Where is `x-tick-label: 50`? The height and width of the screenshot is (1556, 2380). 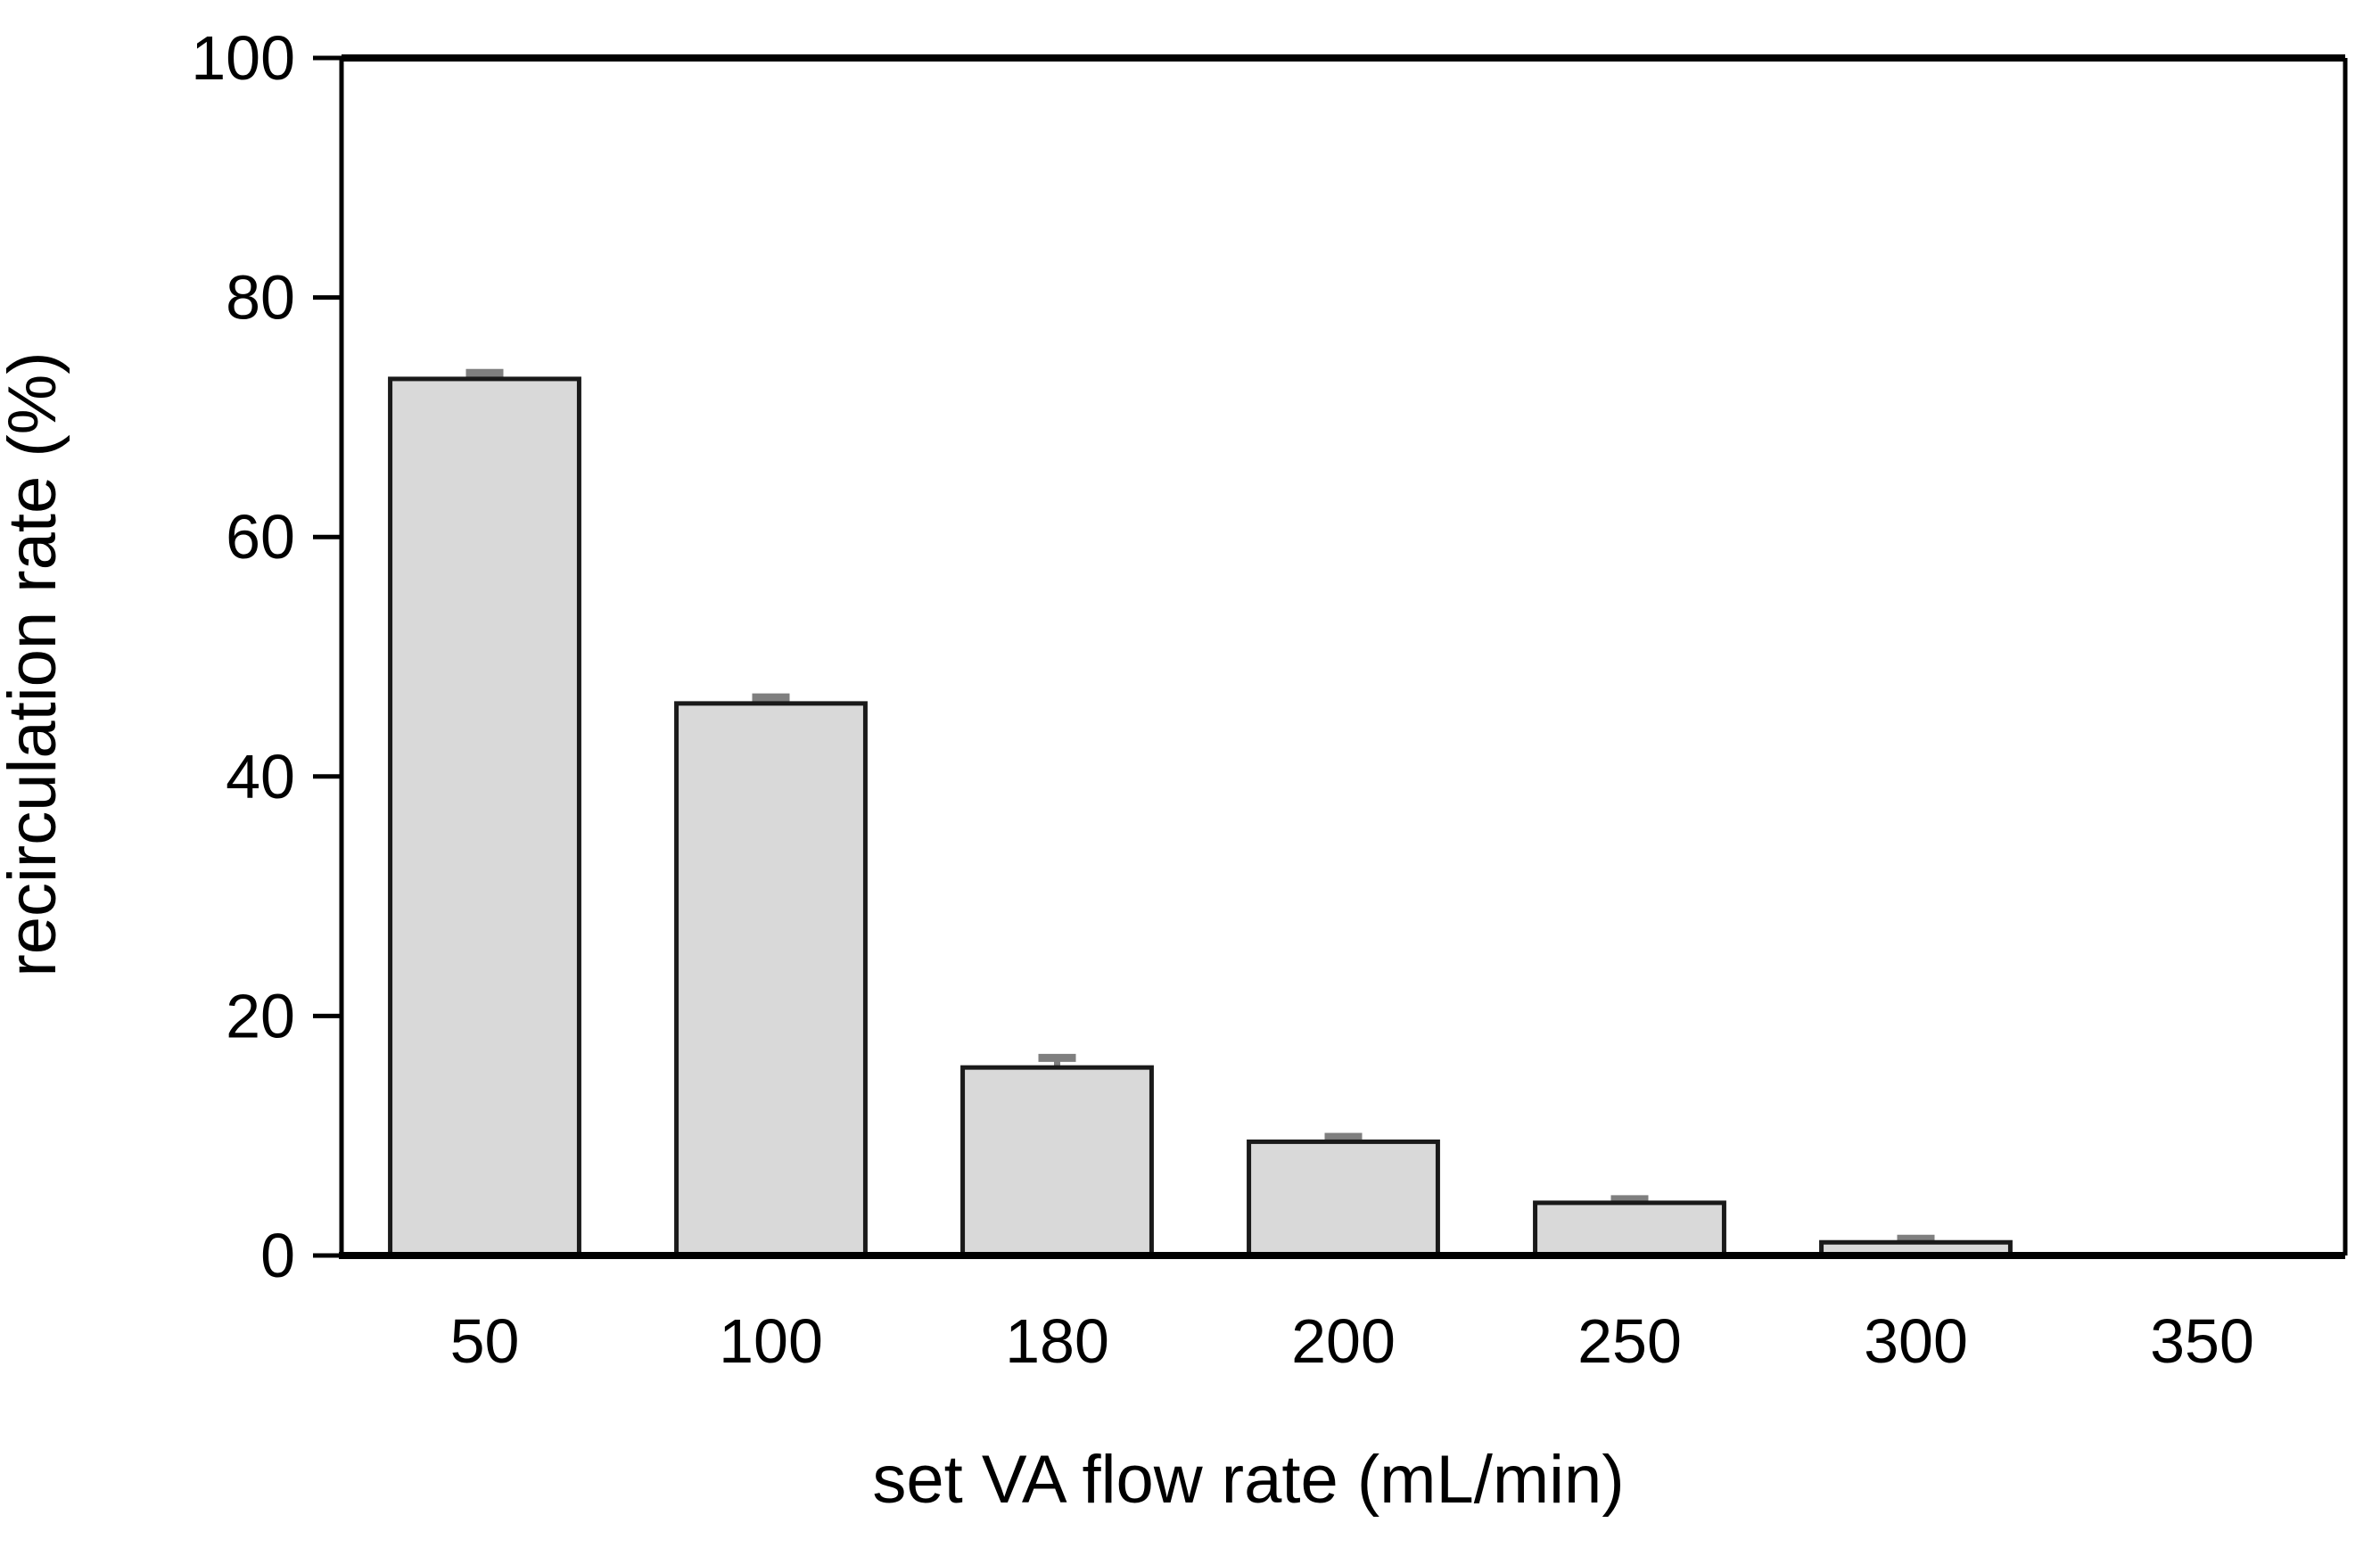
x-tick-label: 50 is located at coordinates (485, 1341).